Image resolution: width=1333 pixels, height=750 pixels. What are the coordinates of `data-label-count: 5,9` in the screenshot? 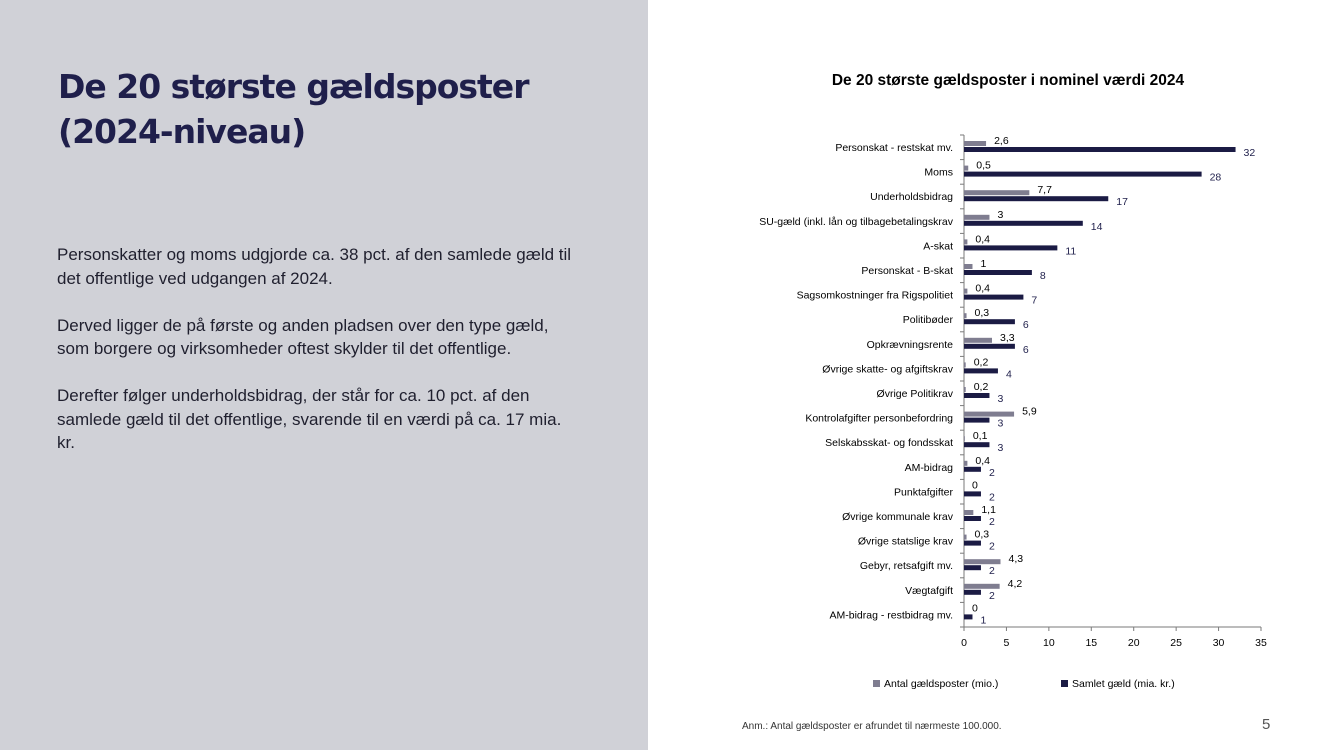 It's located at (1029, 412).